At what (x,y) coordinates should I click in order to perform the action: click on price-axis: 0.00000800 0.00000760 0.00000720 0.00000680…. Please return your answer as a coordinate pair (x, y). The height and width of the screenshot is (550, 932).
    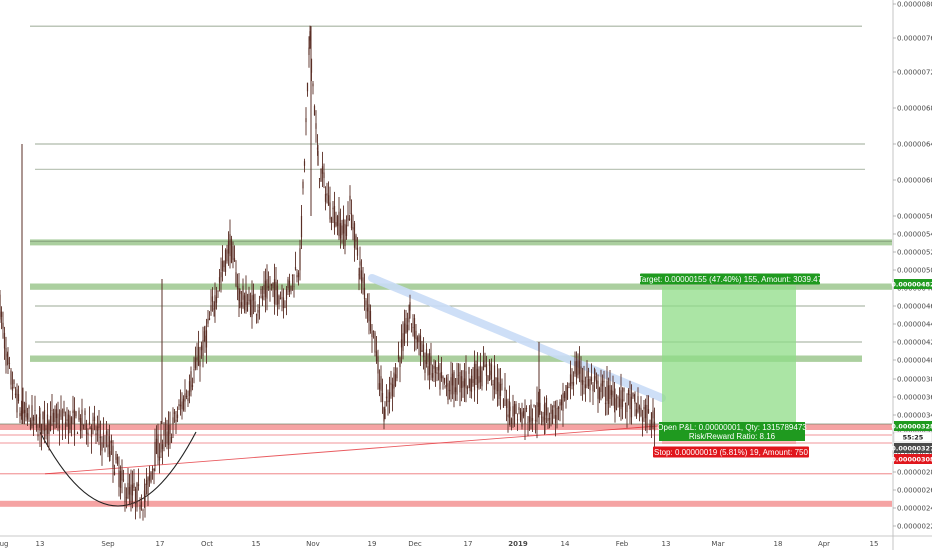
    Looking at the image, I should click on (912, 275).